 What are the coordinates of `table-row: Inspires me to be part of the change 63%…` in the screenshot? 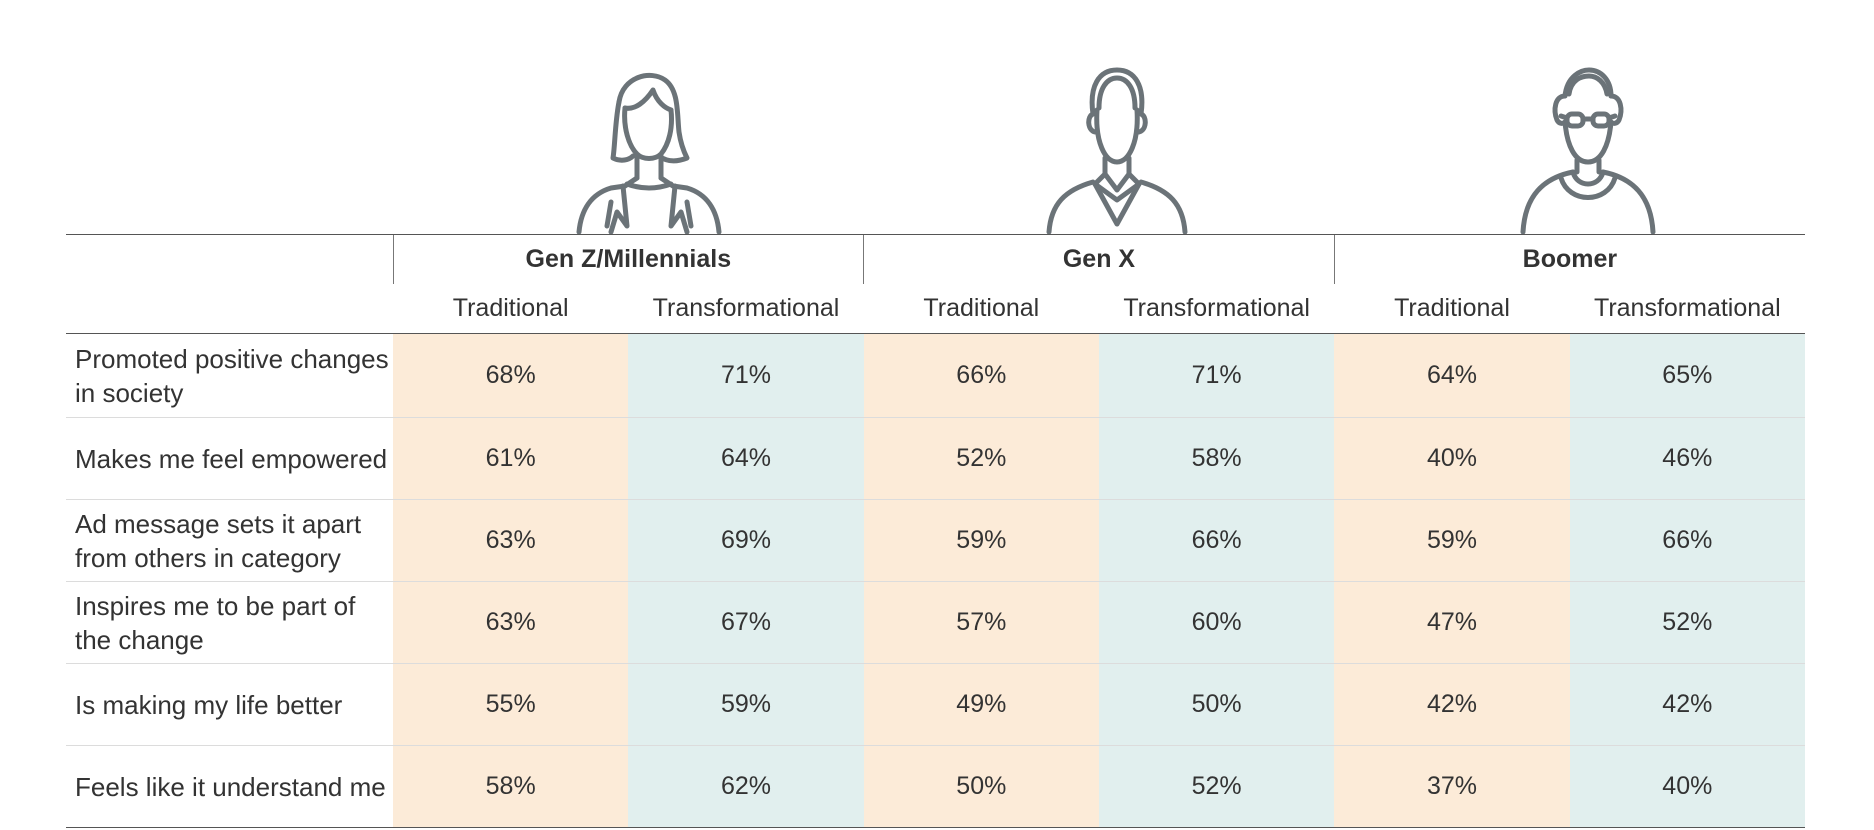 It's located at (935, 622).